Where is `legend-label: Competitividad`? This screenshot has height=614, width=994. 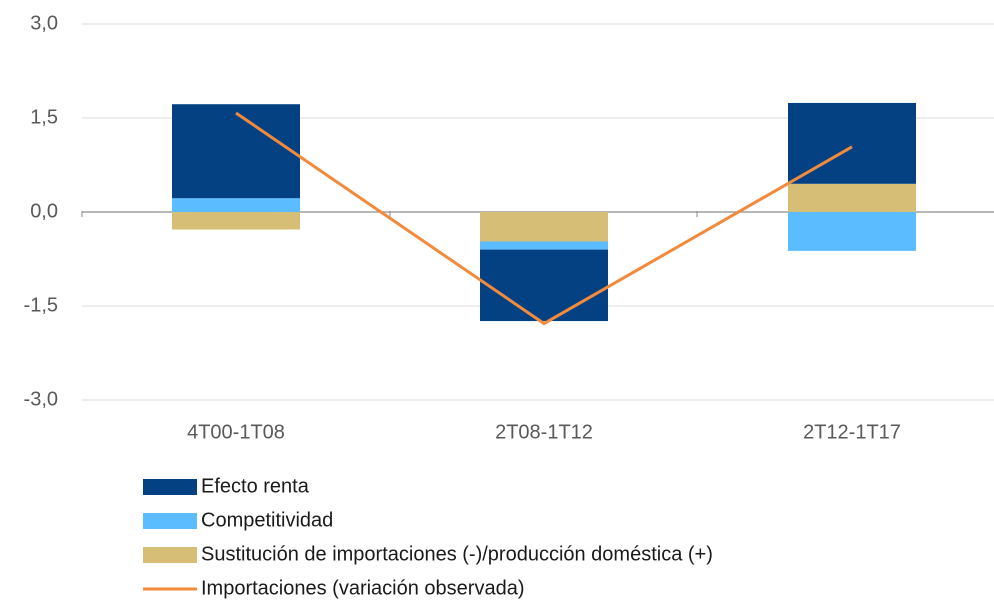
legend-label: Competitividad is located at coordinates (267, 520).